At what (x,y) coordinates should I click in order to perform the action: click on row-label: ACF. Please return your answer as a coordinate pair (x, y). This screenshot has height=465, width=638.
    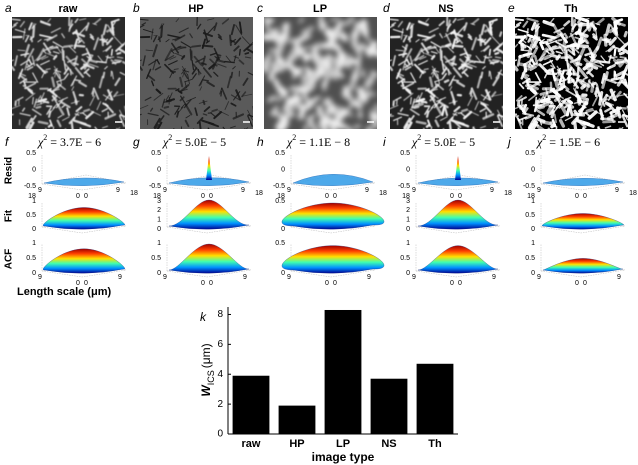
    Looking at the image, I should click on (9, 259).